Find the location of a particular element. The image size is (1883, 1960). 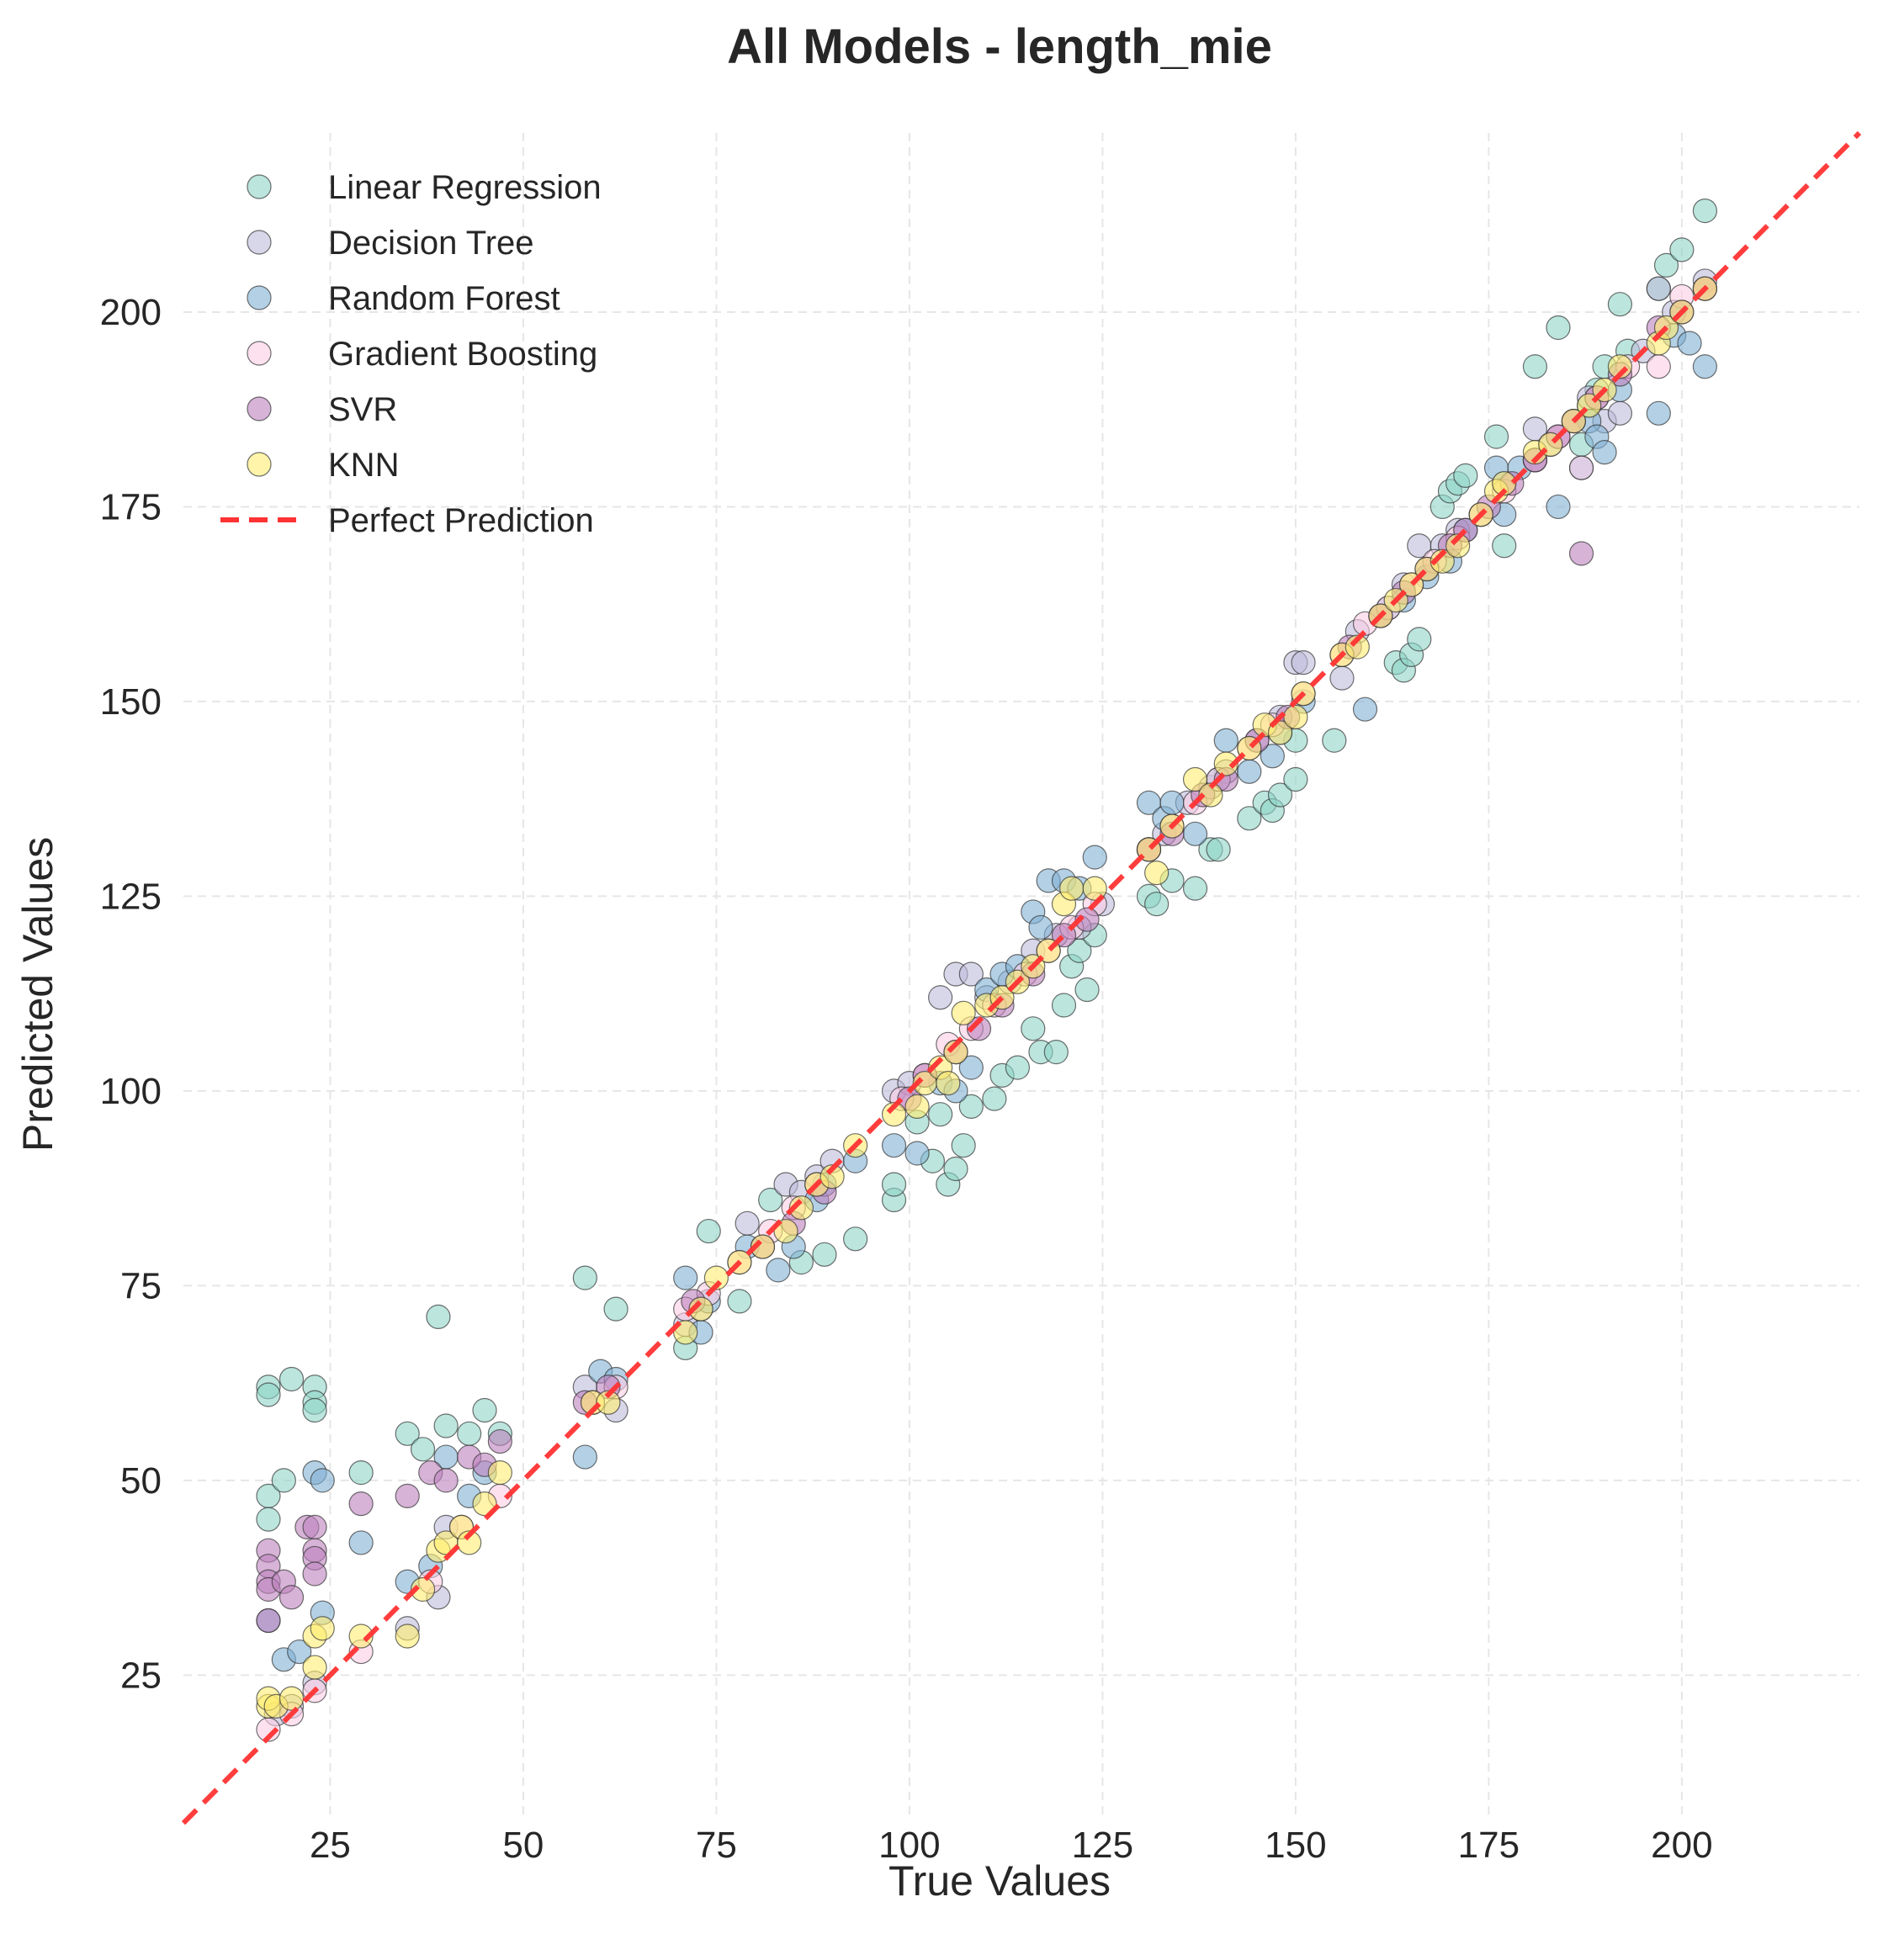

y-tick-label: 100 is located at coordinates (131, 1091).